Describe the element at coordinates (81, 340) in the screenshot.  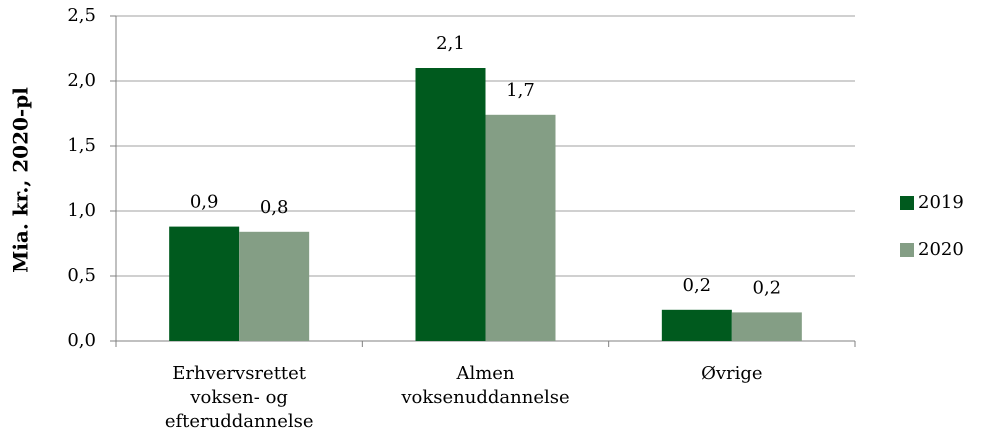
I see `y-tick-label: 0,0` at that location.